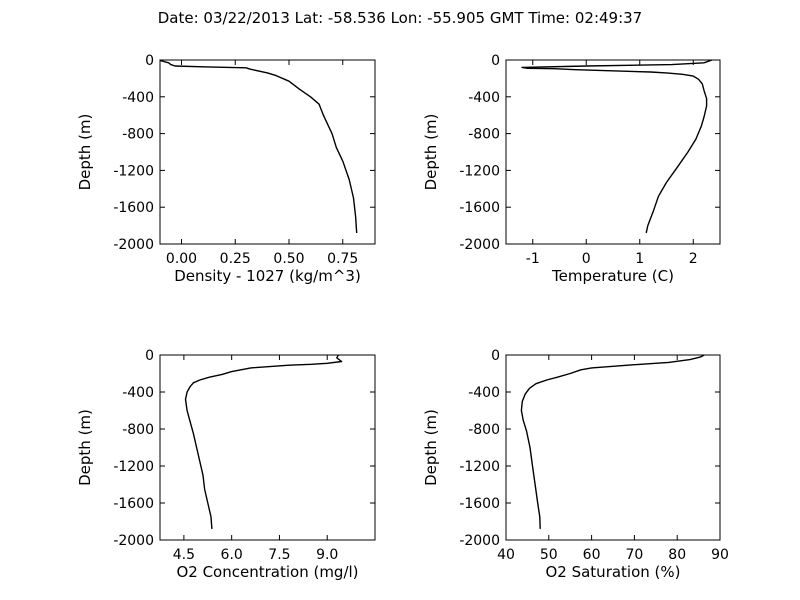  What do you see at coordinates (133, 541) in the screenshot?
I see `o2-concentration-ytick-label: -2000` at bounding box center [133, 541].